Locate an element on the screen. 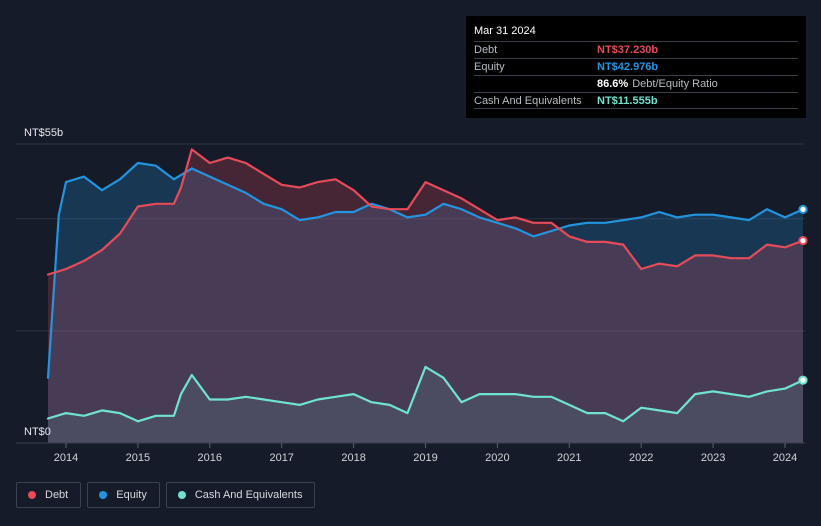 The width and height of the screenshot is (821, 526). x-tick-label: 2024 is located at coordinates (785, 458).